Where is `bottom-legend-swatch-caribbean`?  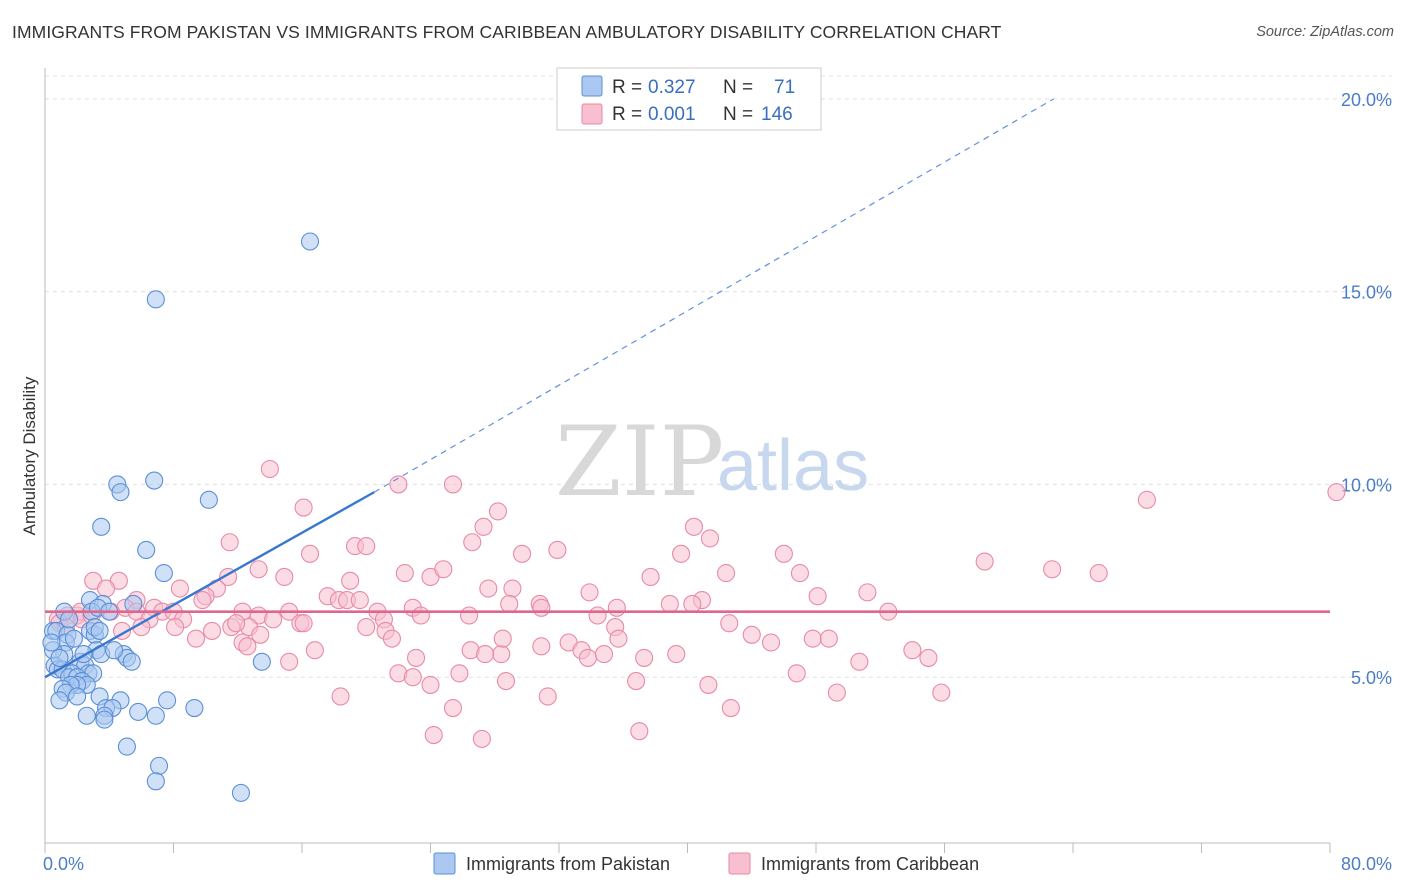 bottom-legend-swatch-caribbean is located at coordinates (739, 863).